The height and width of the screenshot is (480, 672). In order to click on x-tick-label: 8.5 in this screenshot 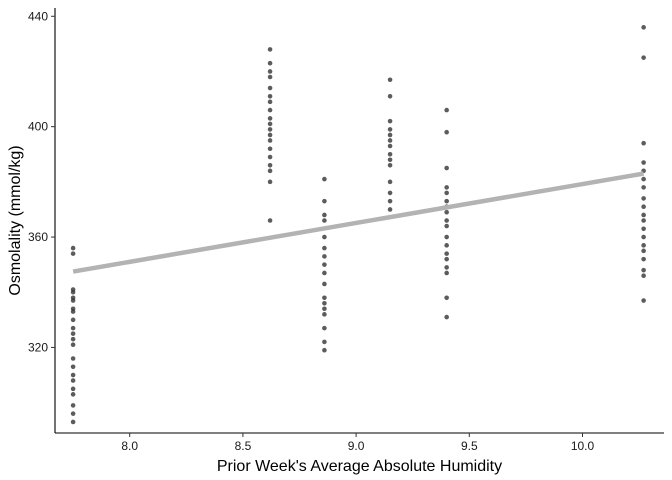, I will do `click(243, 446)`.